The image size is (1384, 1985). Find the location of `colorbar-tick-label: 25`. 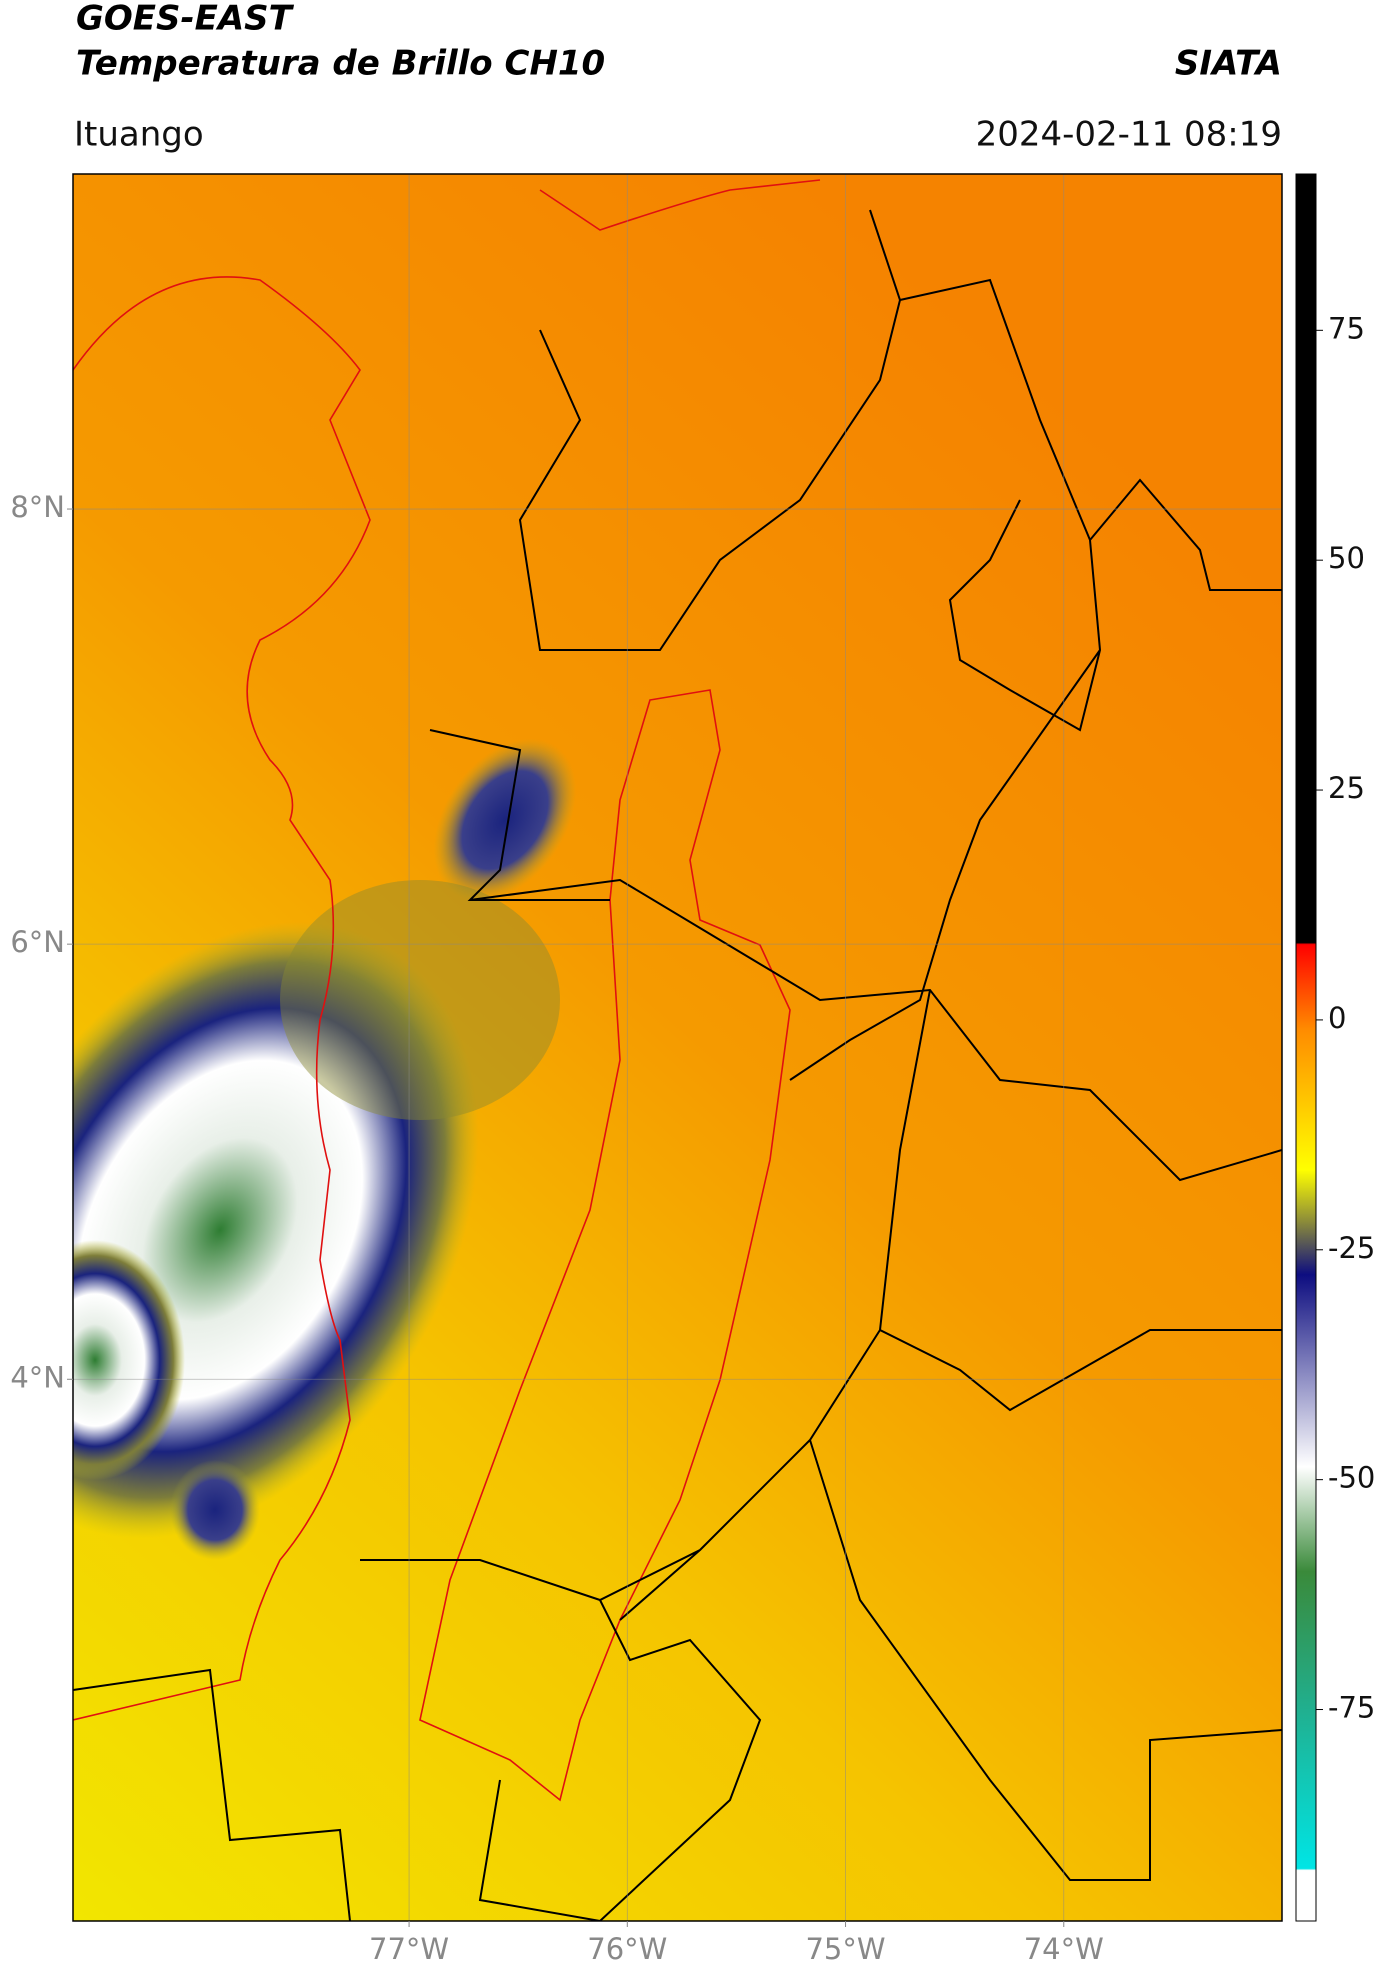

colorbar-tick-label: 25 is located at coordinates (1346, 788).